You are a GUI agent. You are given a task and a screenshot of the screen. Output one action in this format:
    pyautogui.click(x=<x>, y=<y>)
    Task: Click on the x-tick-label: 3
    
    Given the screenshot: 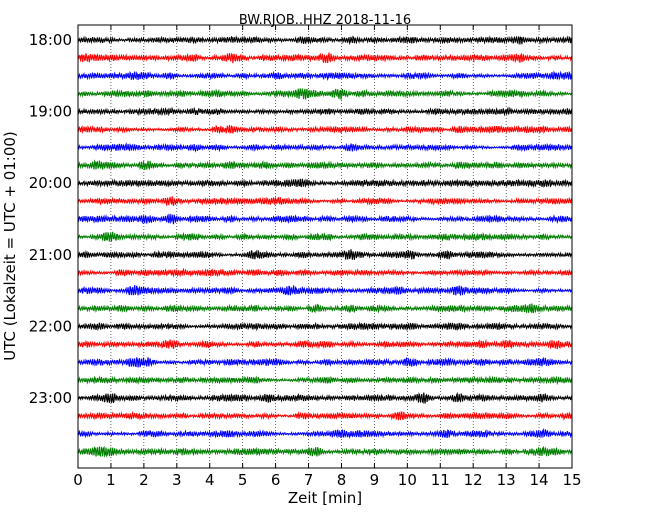 What is the action you would take?
    pyautogui.click(x=177, y=480)
    